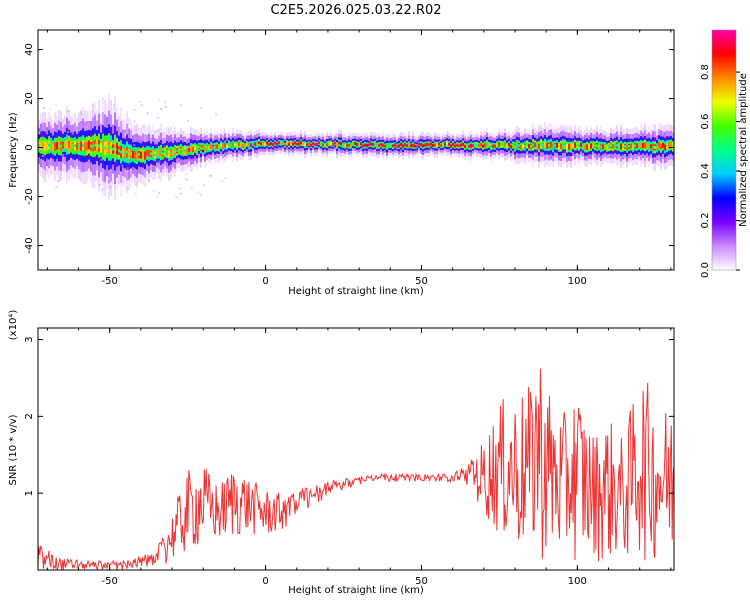  Describe the element at coordinates (577, 581) in the screenshot. I see `x-tick-label: 100` at that location.